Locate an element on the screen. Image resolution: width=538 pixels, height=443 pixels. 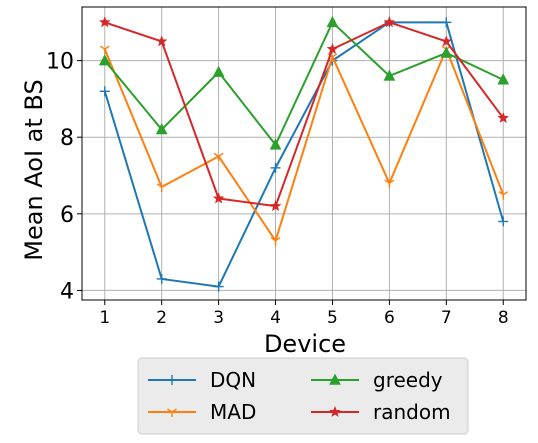
legend-label: DQN is located at coordinates (233, 380).